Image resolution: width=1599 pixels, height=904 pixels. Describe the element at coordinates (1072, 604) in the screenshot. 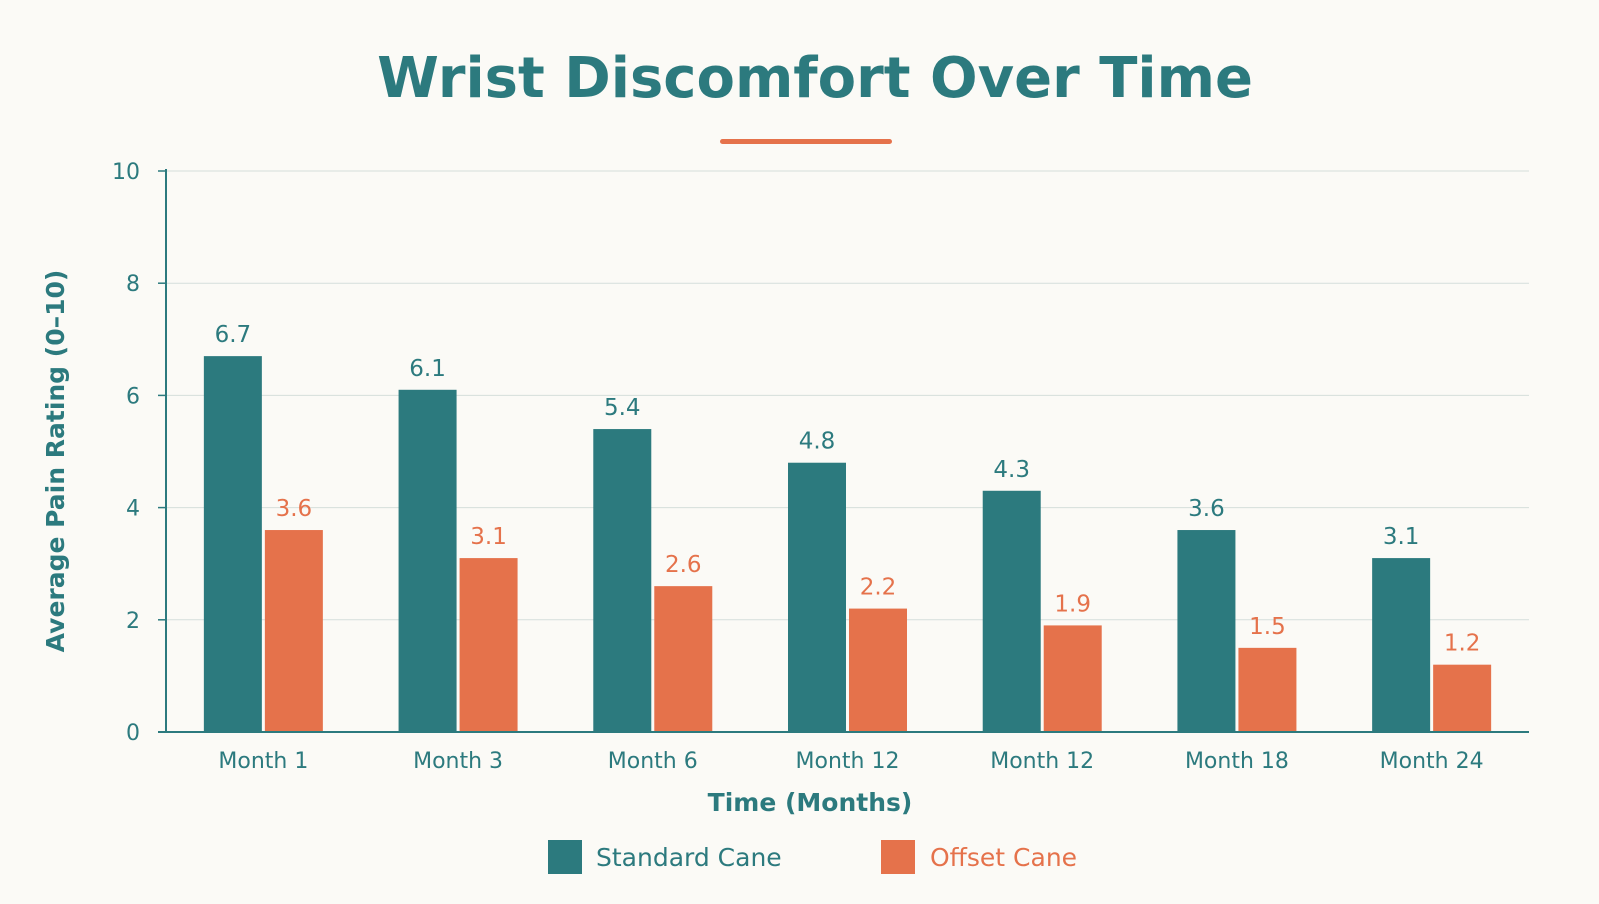

I see `data-label: 1.9` at that location.